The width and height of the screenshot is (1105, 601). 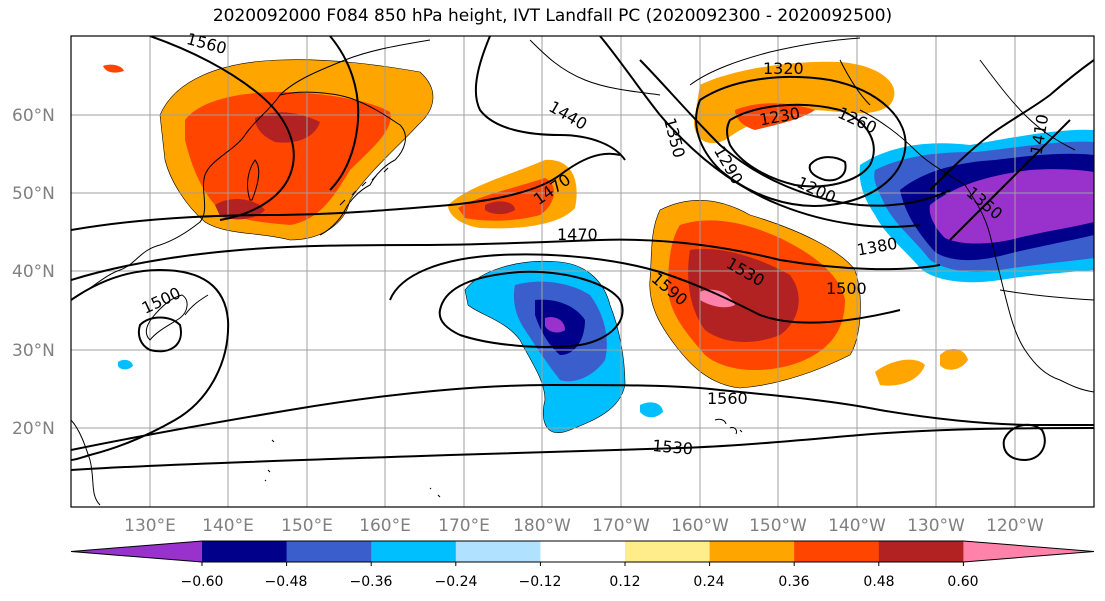 What do you see at coordinates (385, 526) in the screenshot?
I see `lon-label: 160°E` at bounding box center [385, 526].